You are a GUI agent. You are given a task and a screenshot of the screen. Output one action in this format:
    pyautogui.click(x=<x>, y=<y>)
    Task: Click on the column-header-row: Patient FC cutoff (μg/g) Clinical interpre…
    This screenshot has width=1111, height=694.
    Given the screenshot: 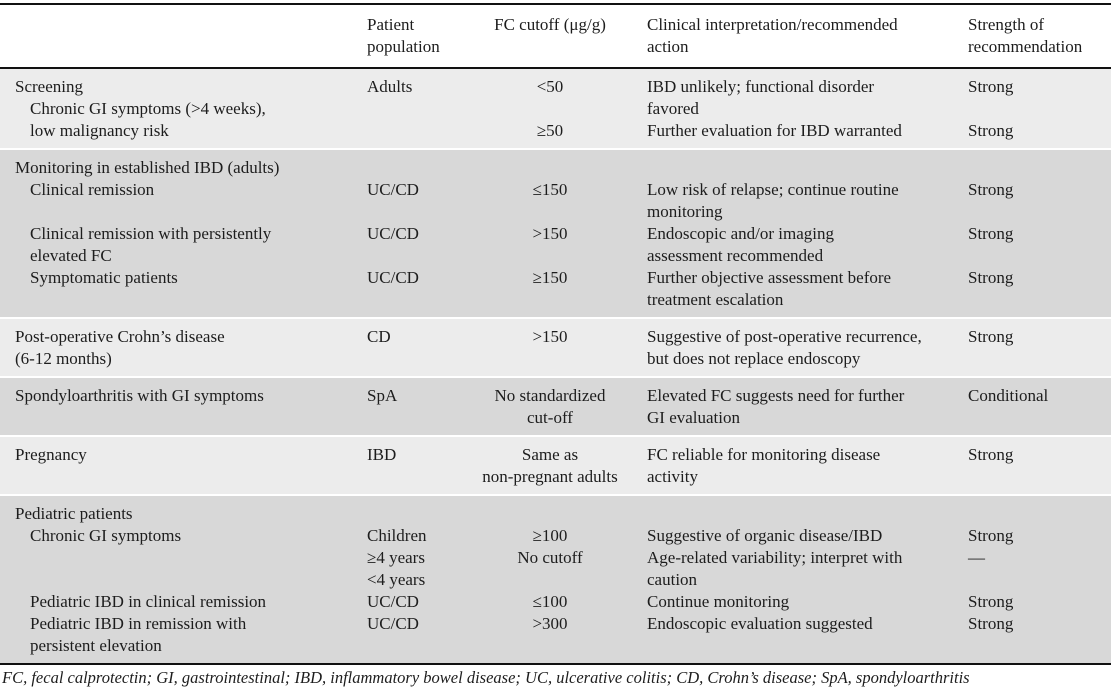 What is the action you would take?
    pyautogui.click(x=555, y=25)
    